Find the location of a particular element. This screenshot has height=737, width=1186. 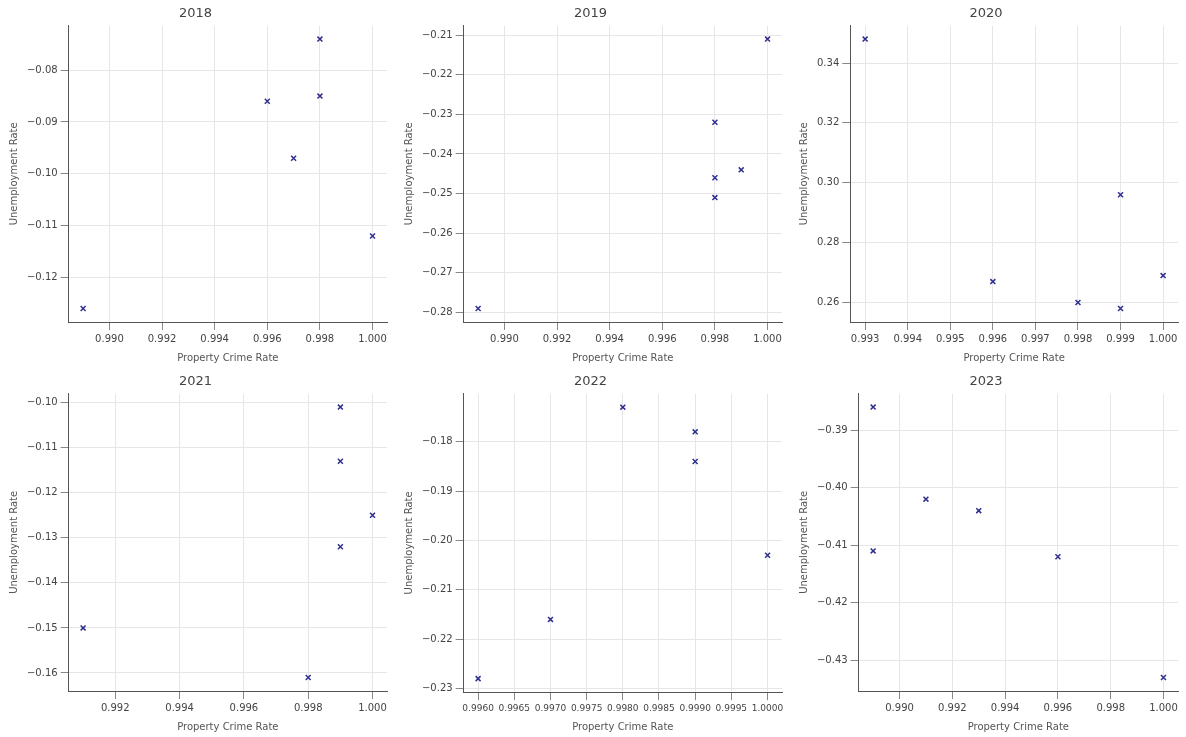

y-tick-label: −0.40 is located at coordinates (832, 487).